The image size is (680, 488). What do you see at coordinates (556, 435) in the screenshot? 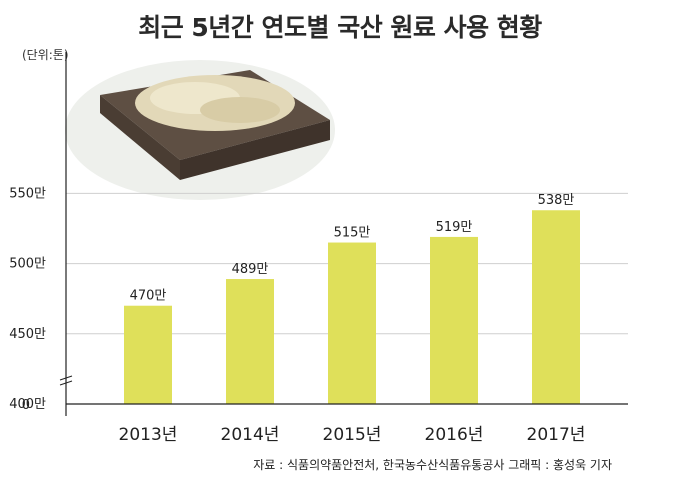
I see `category-label: 2017년` at bounding box center [556, 435].